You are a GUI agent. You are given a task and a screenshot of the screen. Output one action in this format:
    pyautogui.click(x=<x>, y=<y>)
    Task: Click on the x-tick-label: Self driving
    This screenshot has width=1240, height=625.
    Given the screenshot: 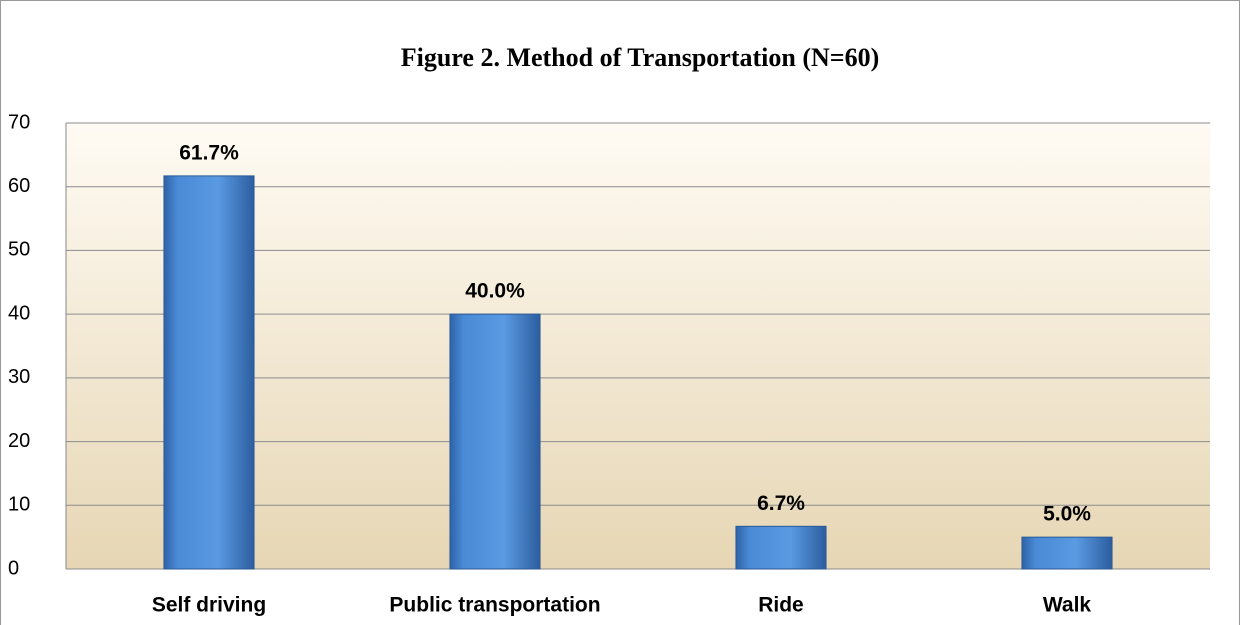 What is the action you would take?
    pyautogui.click(x=209, y=605)
    